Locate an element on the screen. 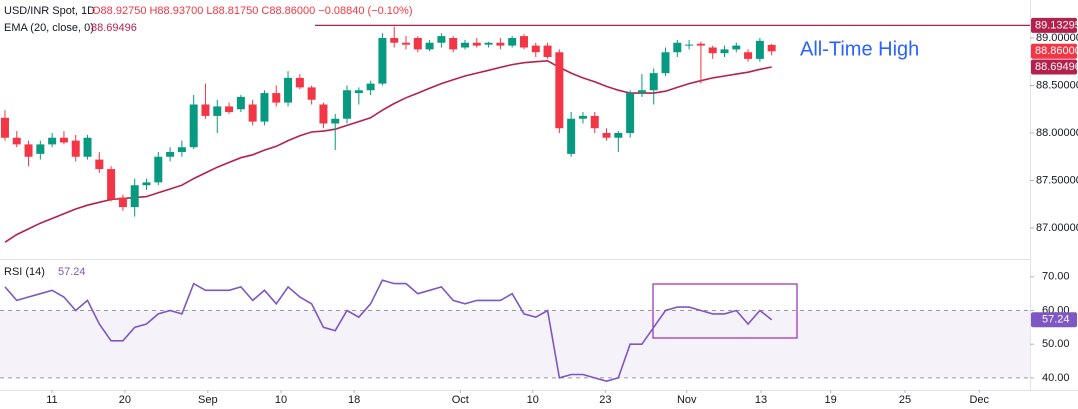 The height and width of the screenshot is (409, 1078). x-tick-label: Oct is located at coordinates (460, 400).